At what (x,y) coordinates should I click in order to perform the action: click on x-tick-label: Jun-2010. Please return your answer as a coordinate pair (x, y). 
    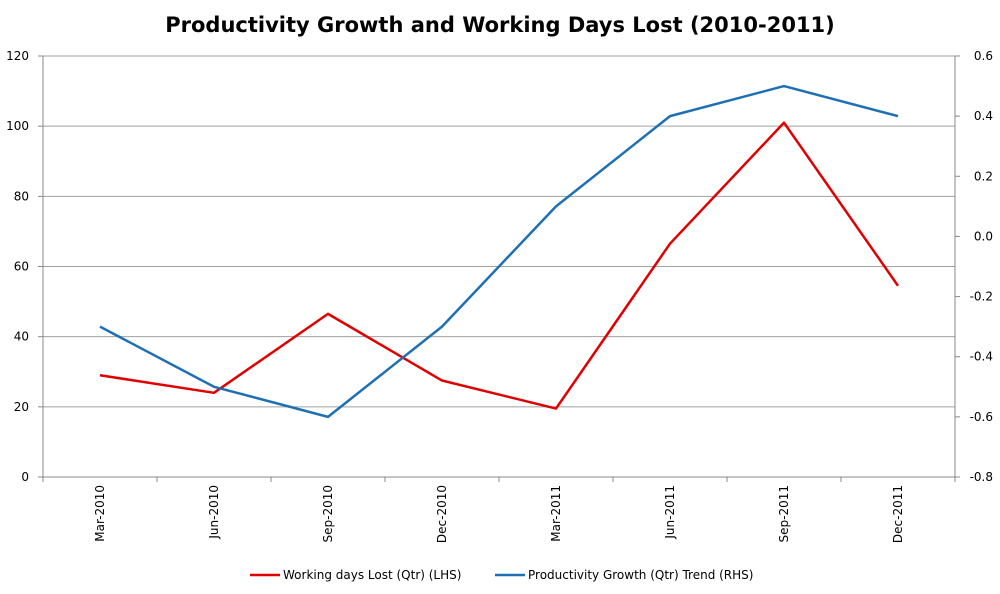
    Looking at the image, I should click on (214, 512).